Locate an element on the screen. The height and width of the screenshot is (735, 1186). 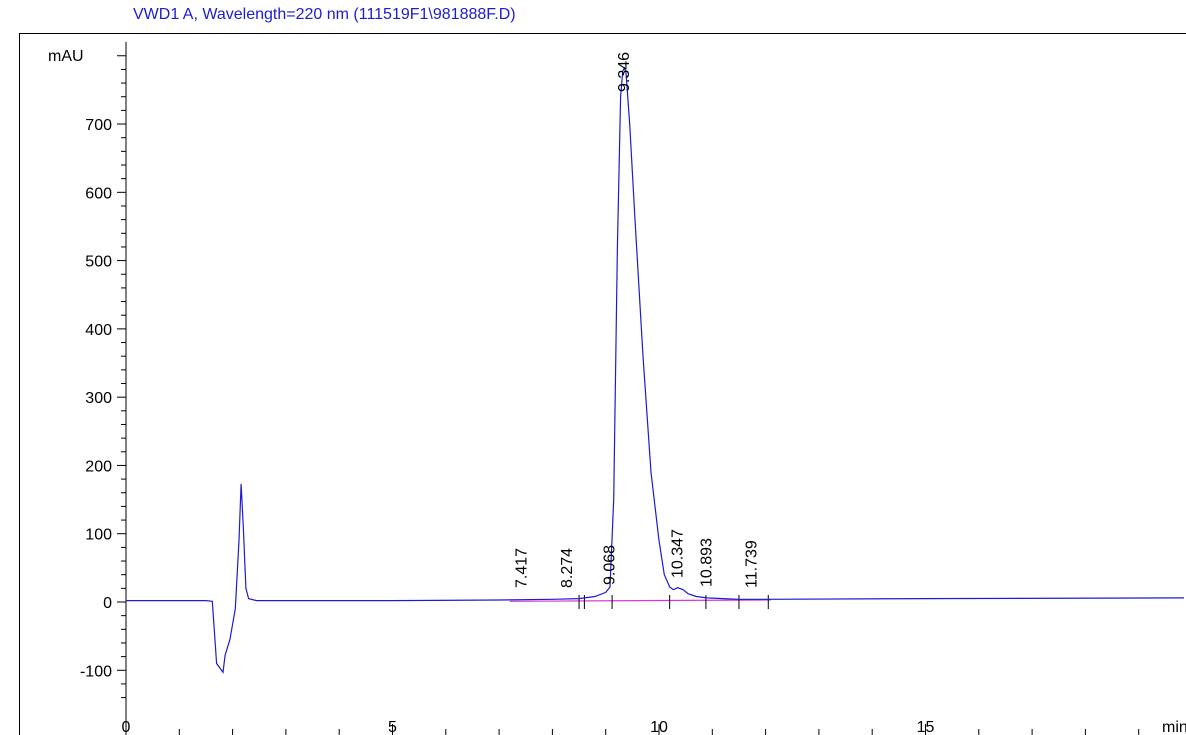
x-tick-label: 10 is located at coordinates (659, 727).